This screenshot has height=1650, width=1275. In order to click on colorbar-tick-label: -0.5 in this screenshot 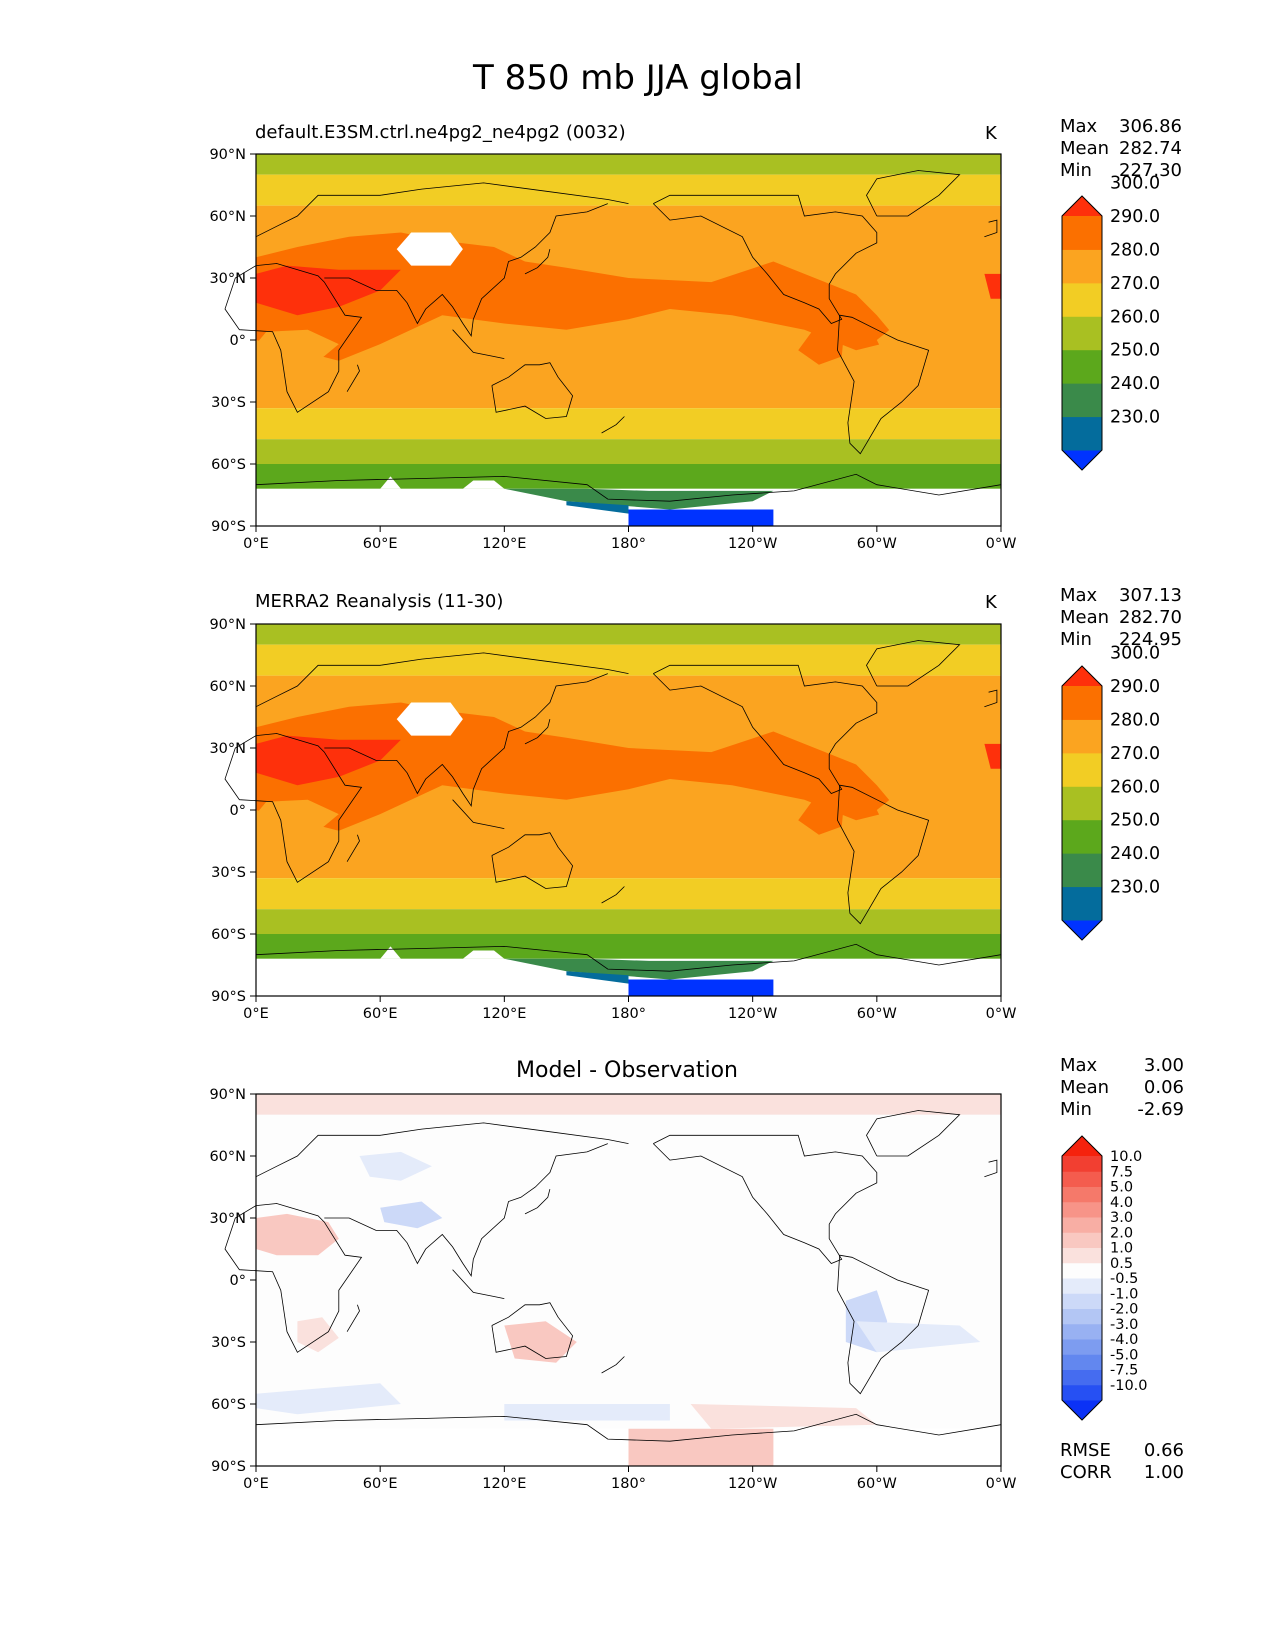, I will do `click(1124, 1279)`.